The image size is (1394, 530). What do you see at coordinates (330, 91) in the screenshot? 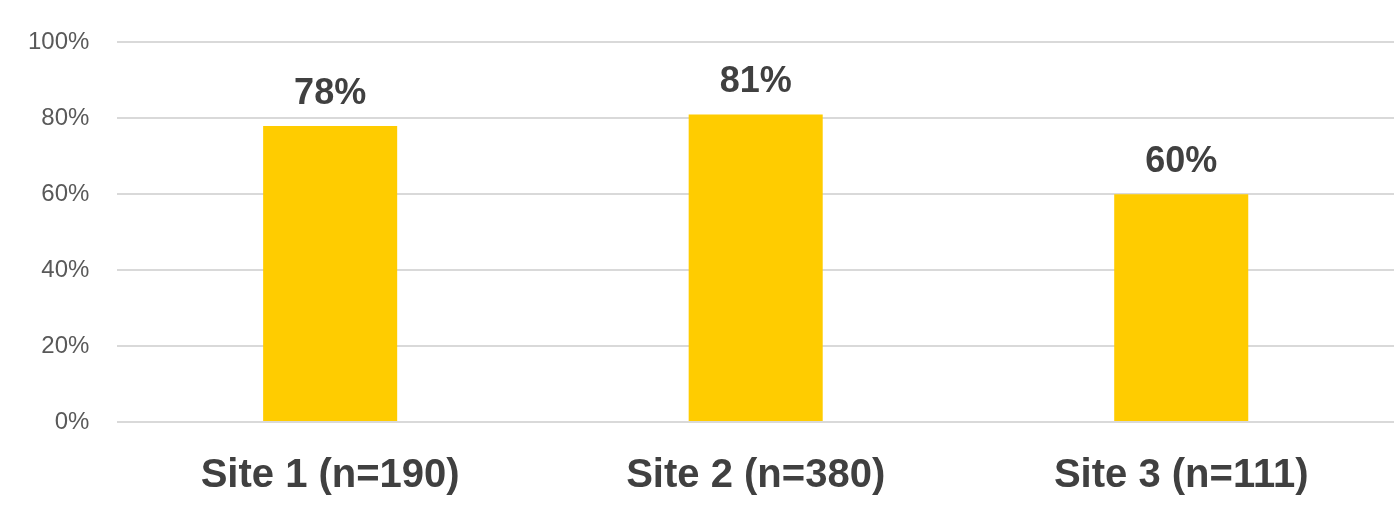
I see `data-label: 78%` at bounding box center [330, 91].